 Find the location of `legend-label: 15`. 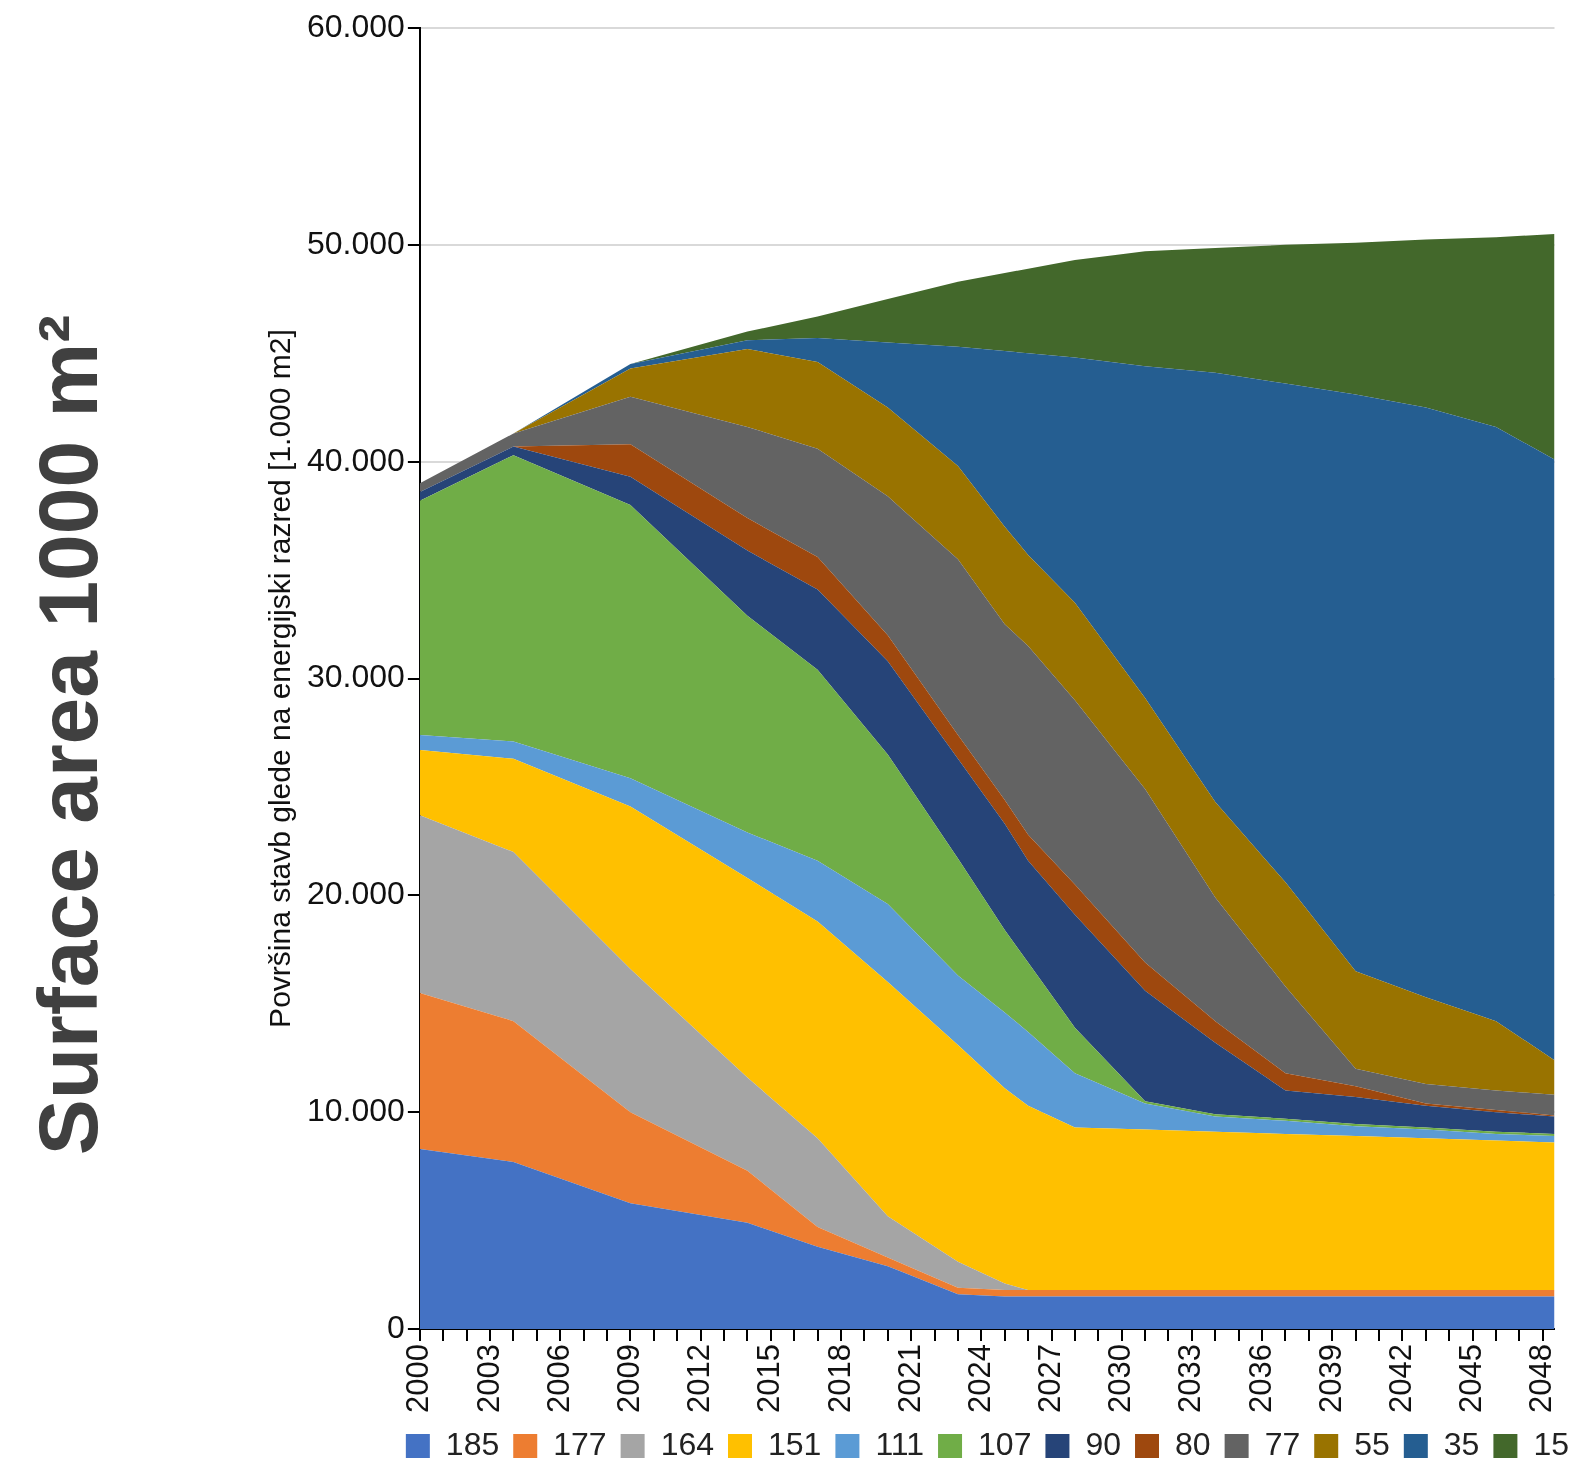

legend-label: 15 is located at coordinates (1551, 1443).